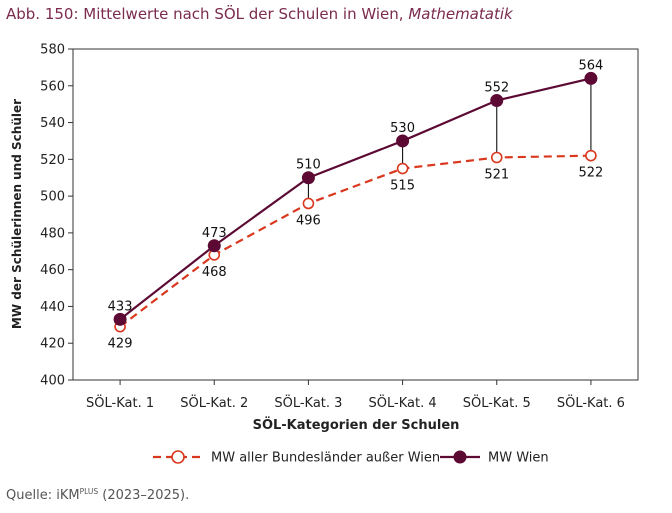 The image size is (672, 513). Describe the element at coordinates (325, 458) in the screenshot. I see `legend-label: MW aller Bundesländer außer Wien` at that location.